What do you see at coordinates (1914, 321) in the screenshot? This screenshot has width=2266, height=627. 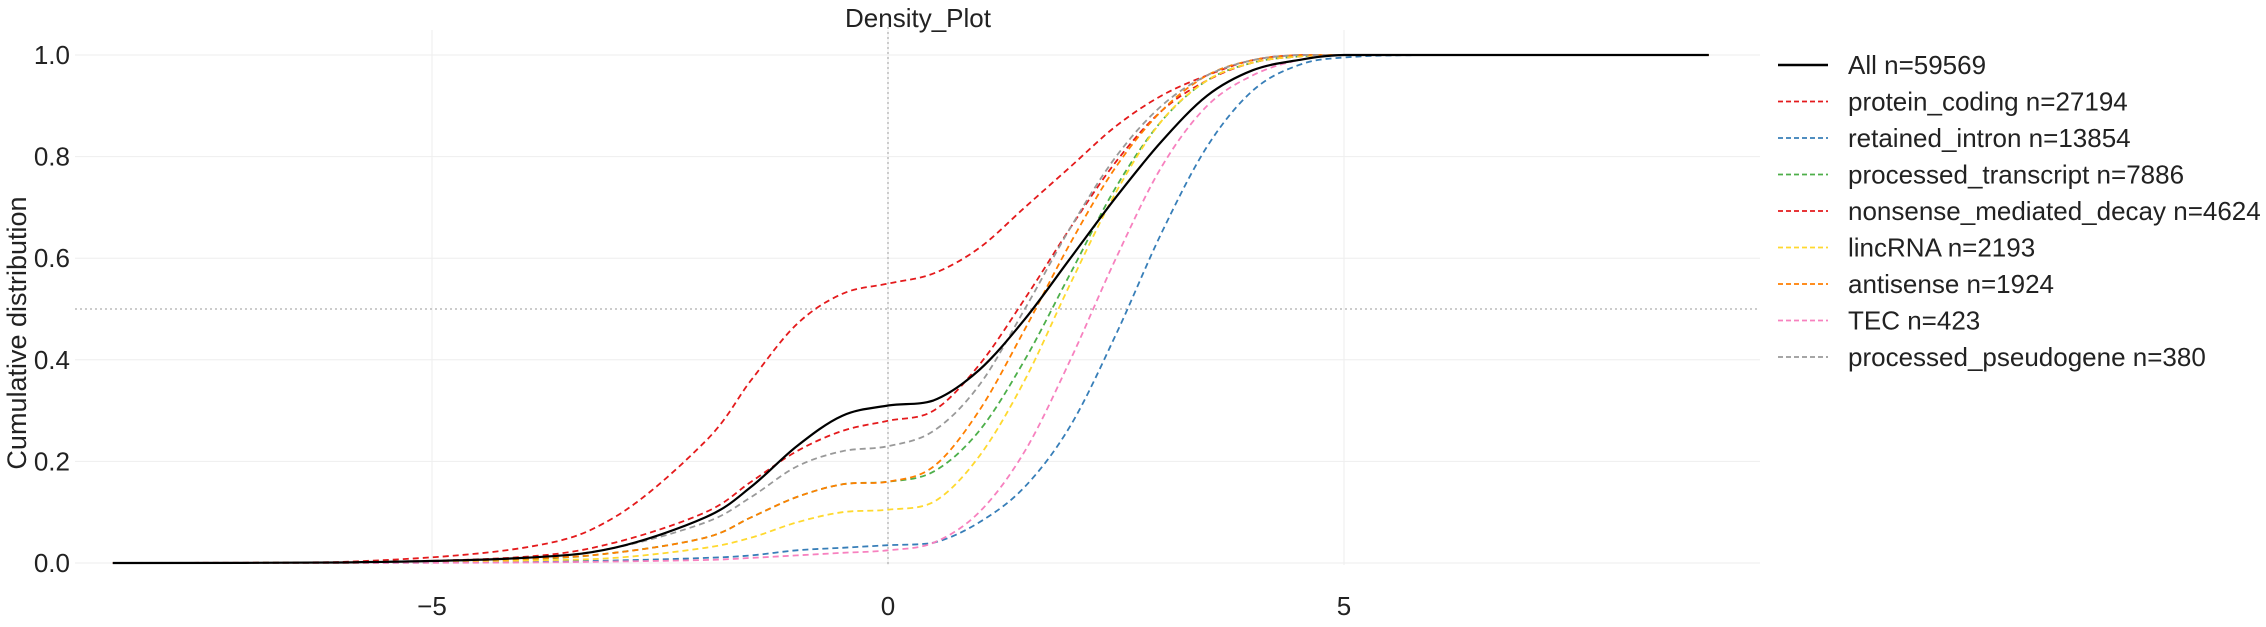 I see `legend-label: TEC n=423` at bounding box center [1914, 321].